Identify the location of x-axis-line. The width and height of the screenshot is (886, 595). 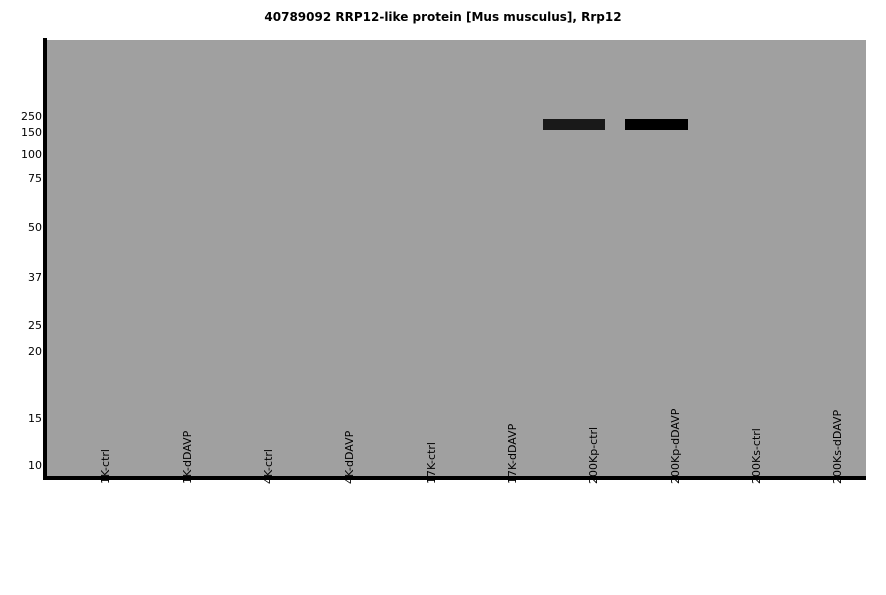
(454, 478).